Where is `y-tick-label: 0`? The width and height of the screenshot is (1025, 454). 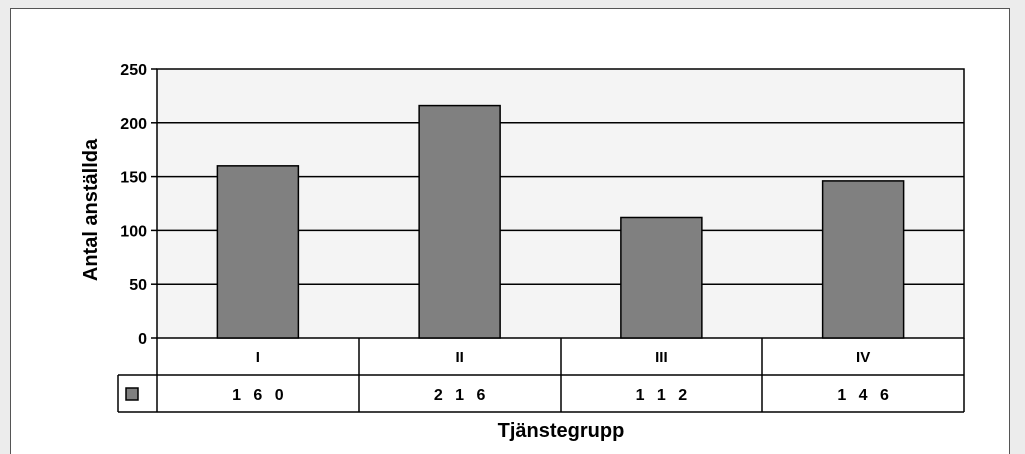 y-tick-label: 0 is located at coordinates (142, 339).